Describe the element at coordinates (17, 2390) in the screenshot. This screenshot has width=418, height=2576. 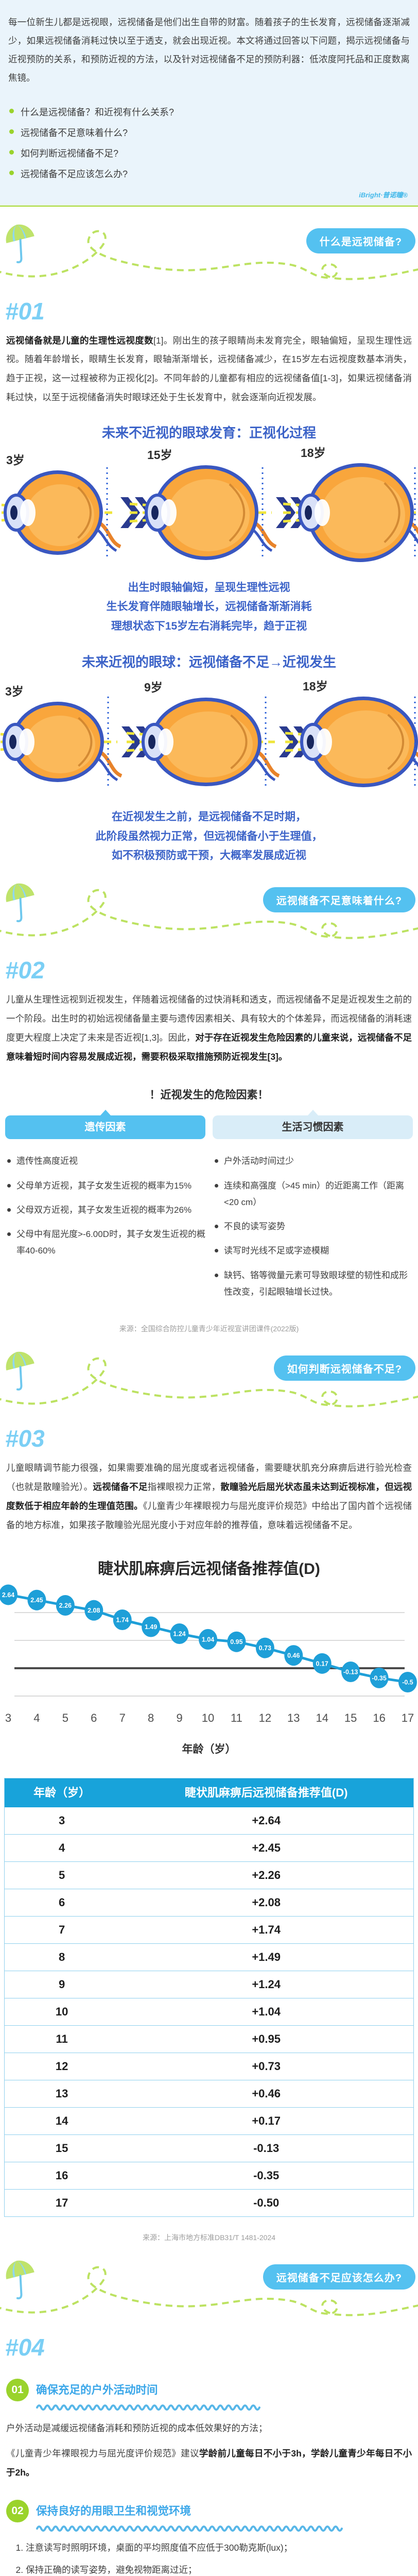
I see `step-number-badge: 01` at that location.